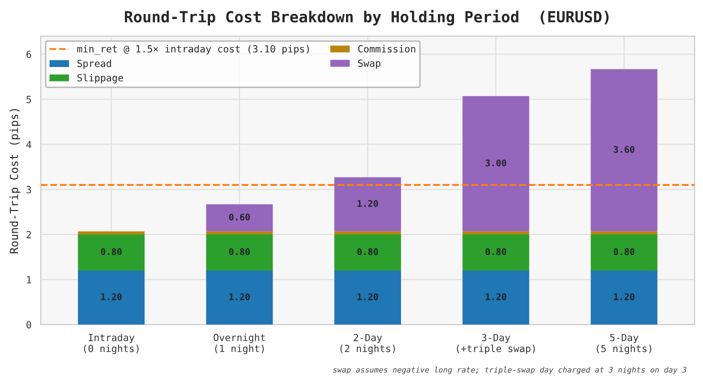 This screenshot has height=381, width=703. Describe the element at coordinates (387, 48) in the screenshot. I see `legend-label: Commission` at that location.